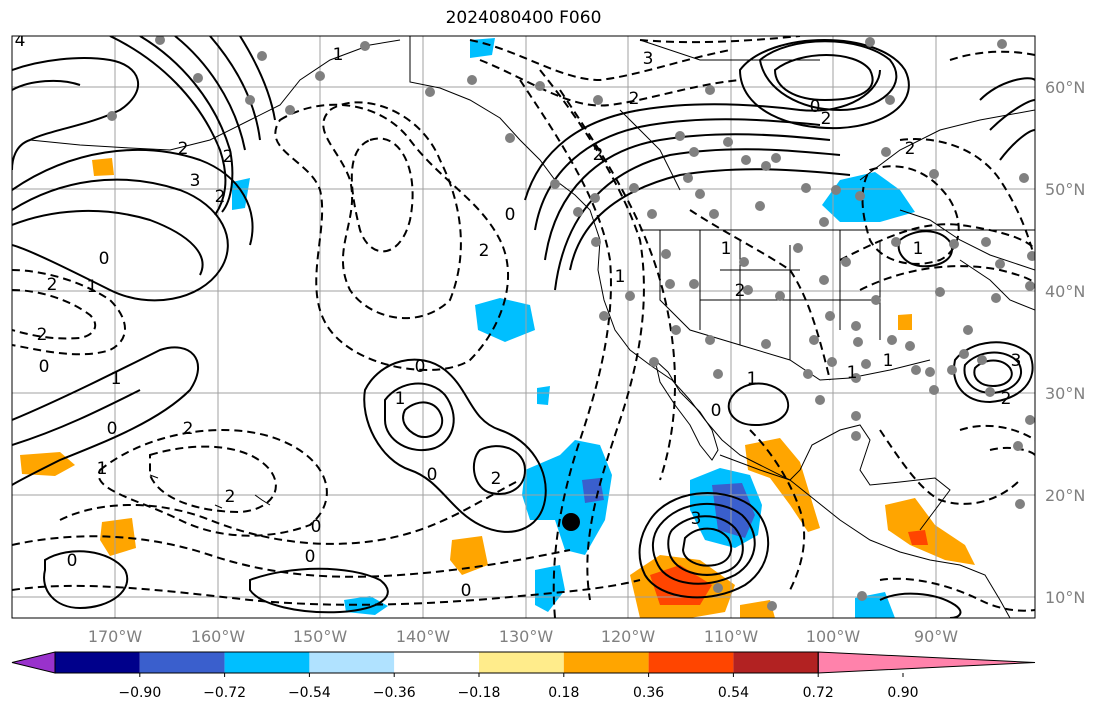  Describe the element at coordinates (563, 693) in the screenshot. I see `colorbar-tick-label: 0.18` at that location.